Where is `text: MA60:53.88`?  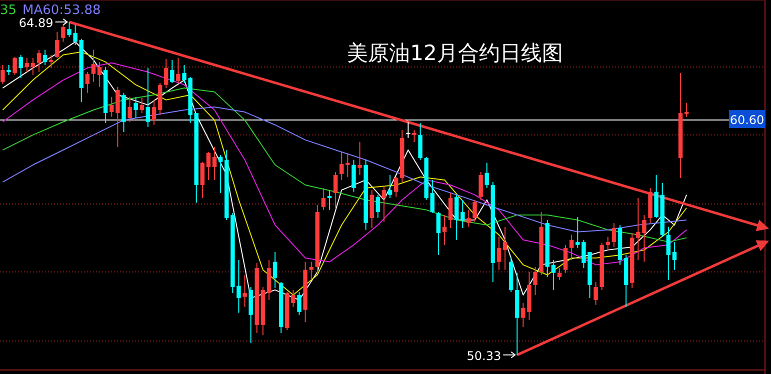 text: MA60:53.88 is located at coordinates (61, 10).